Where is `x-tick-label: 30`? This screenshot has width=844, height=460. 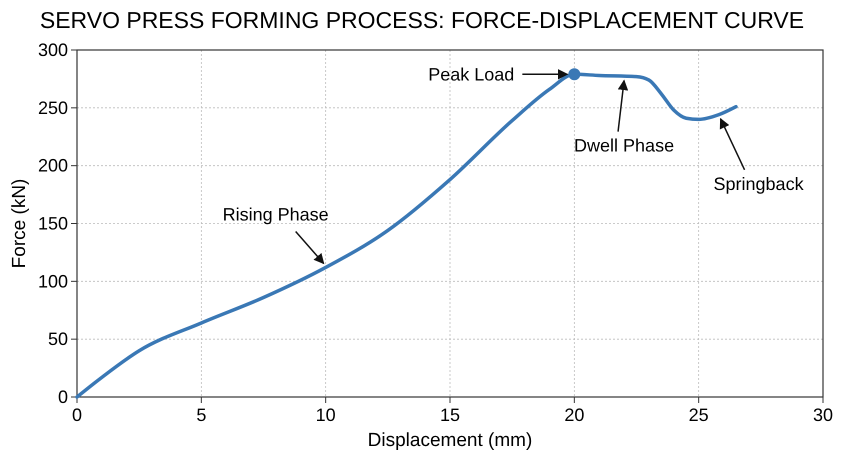
x-tick-label: 30 is located at coordinates (823, 415).